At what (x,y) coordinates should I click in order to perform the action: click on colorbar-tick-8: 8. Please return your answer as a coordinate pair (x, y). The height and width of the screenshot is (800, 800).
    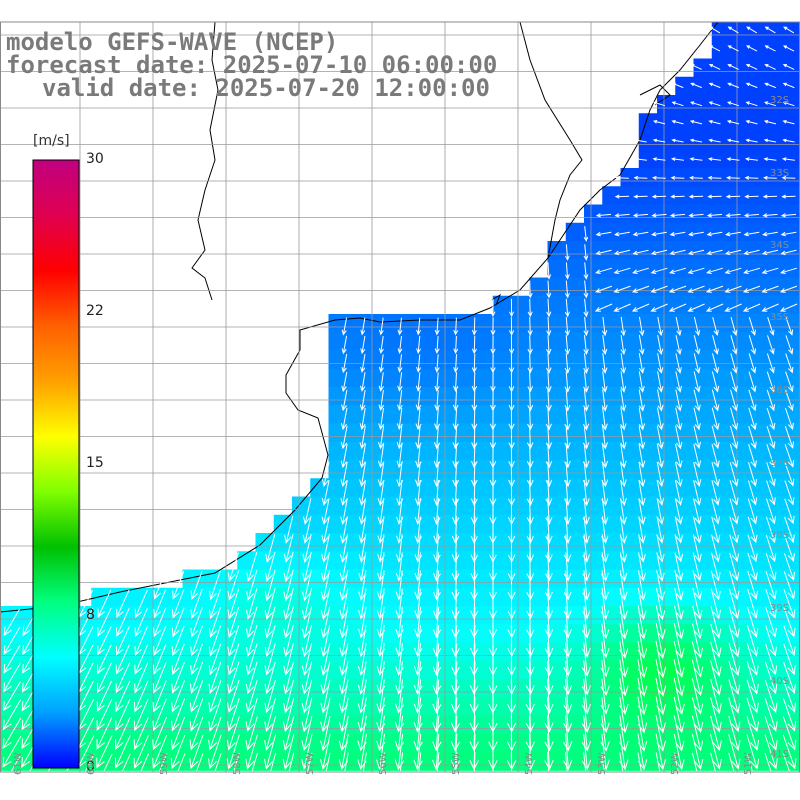
    Looking at the image, I should click on (90, 615).